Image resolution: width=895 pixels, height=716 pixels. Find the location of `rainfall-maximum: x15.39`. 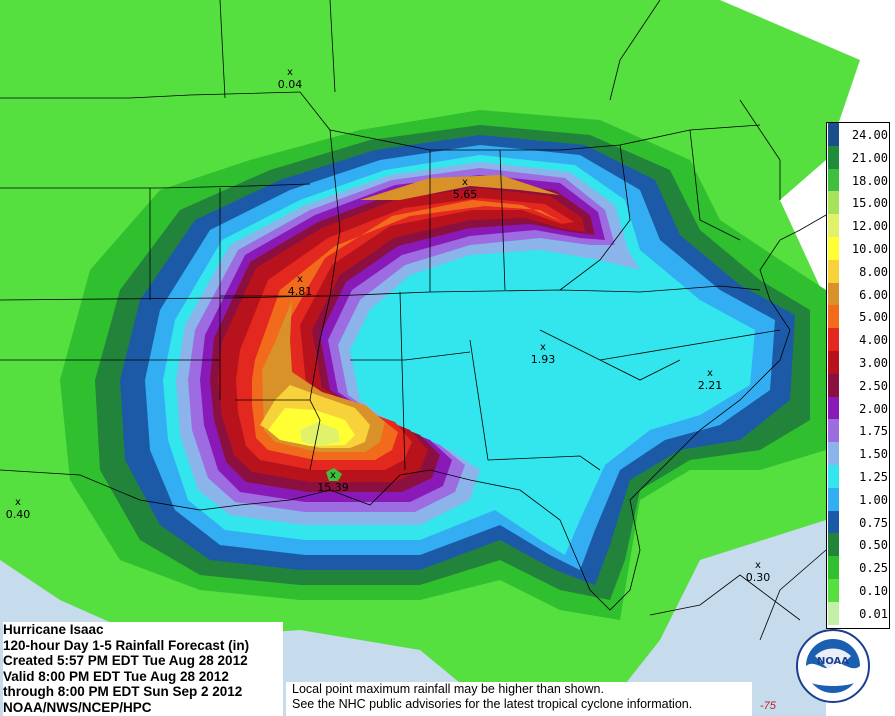

rainfall-maximum: x15.39 is located at coordinates (333, 482).